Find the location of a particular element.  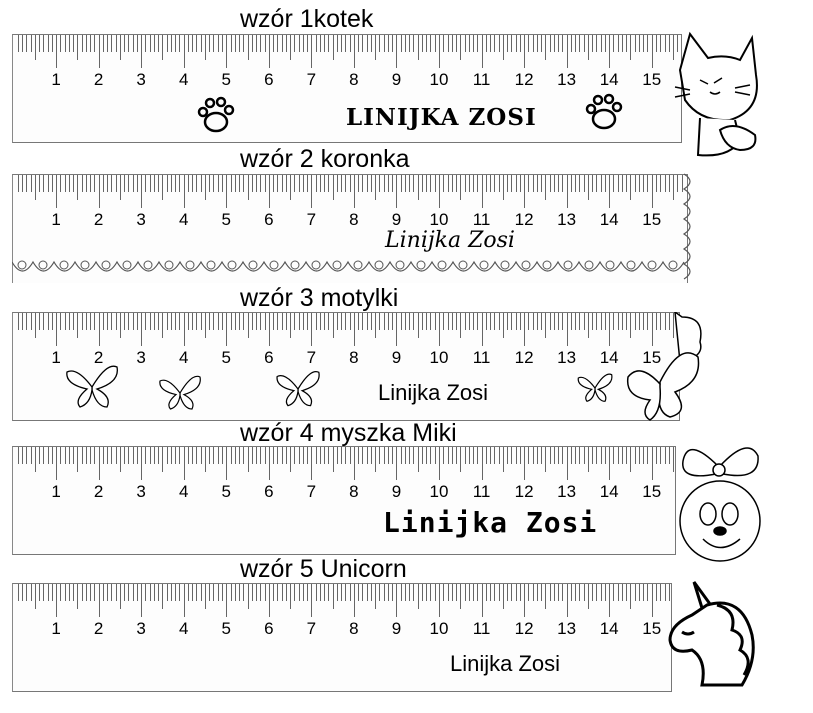

cat-icon is located at coordinates (716, 94).